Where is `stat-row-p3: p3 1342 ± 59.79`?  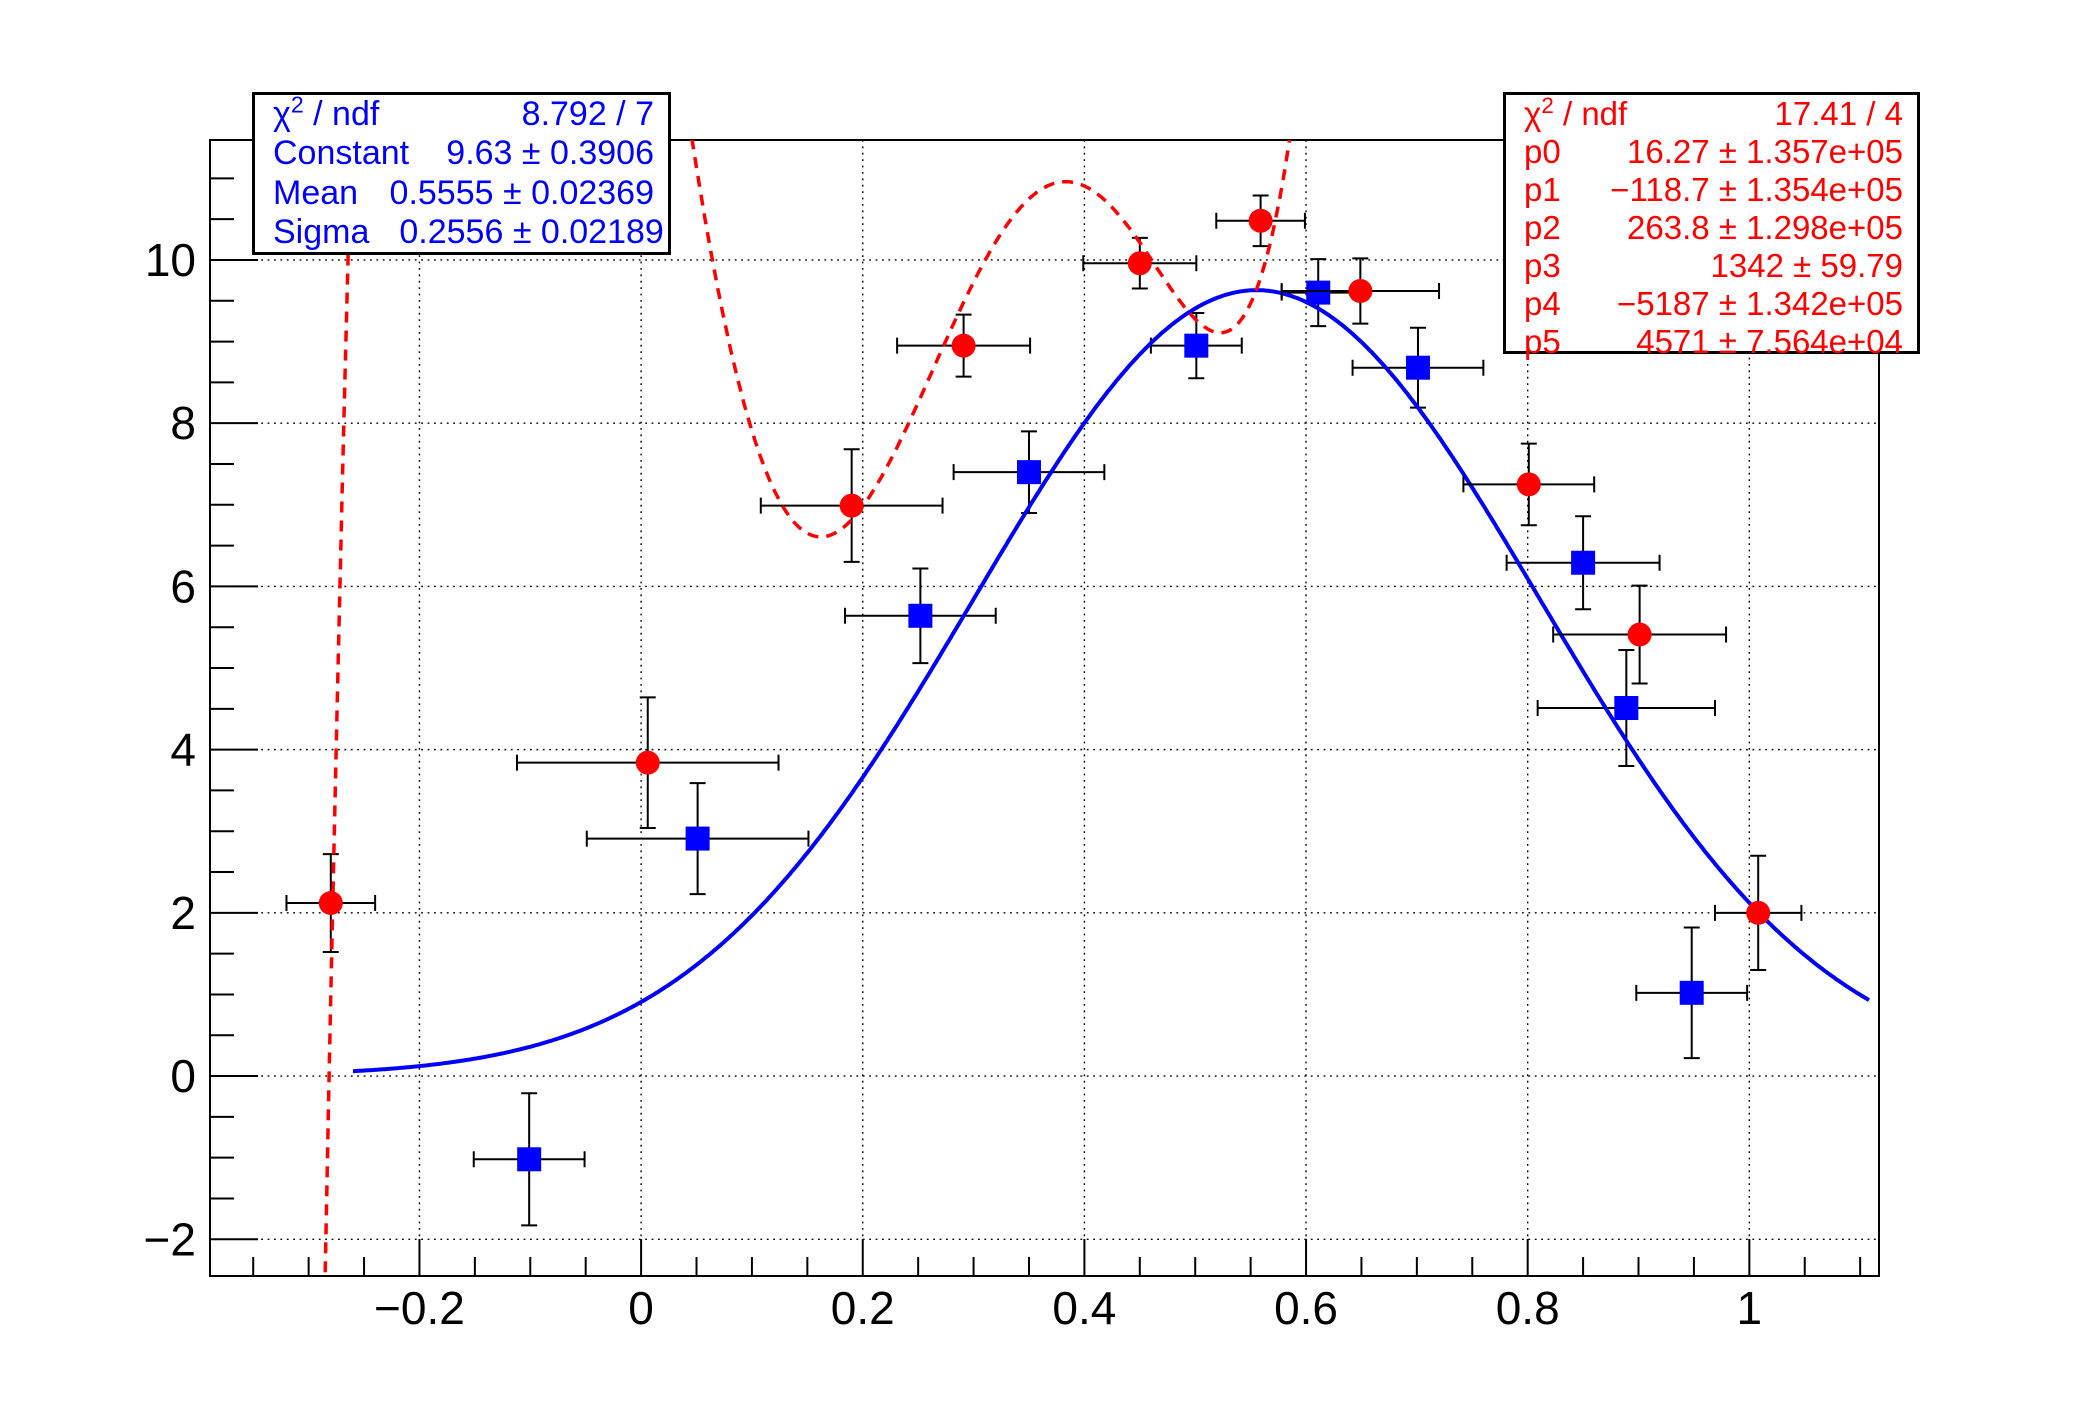 stat-row-p3: p3 1342 ± 59.79 is located at coordinates (1711, 266).